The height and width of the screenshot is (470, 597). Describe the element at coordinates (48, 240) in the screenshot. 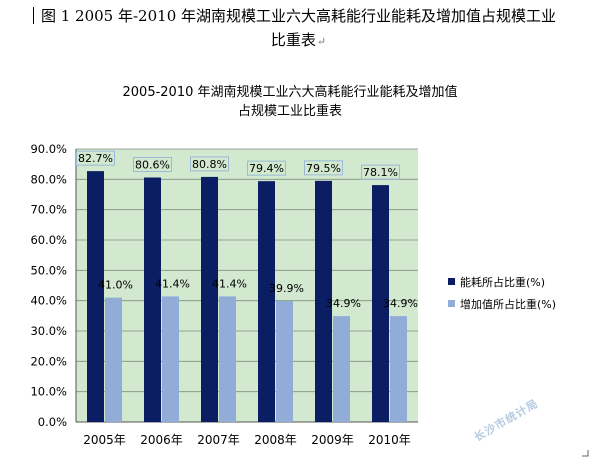

I see `y-tick-label: 60.0%` at that location.